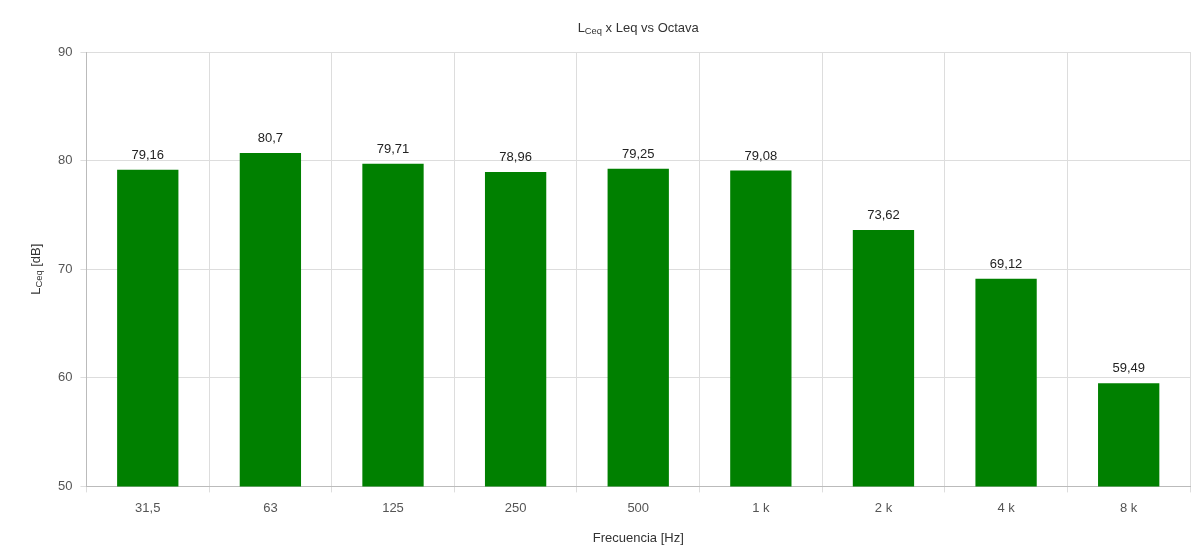 This screenshot has width=1198, height=554. Describe the element at coordinates (761, 507) in the screenshot. I see `x-tick-label: 1 k` at that location.